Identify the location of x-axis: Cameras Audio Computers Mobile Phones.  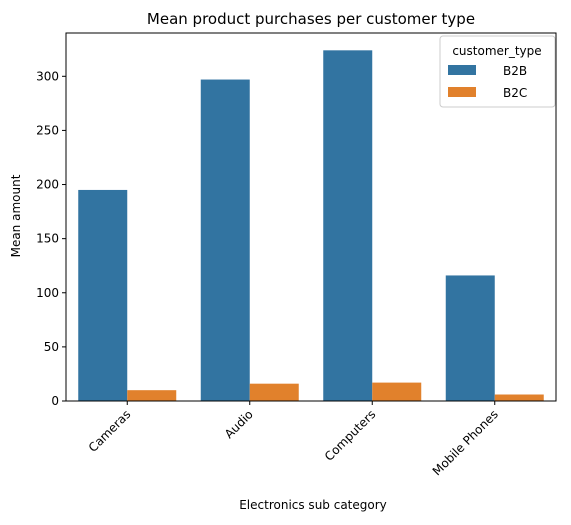
(293, 439).